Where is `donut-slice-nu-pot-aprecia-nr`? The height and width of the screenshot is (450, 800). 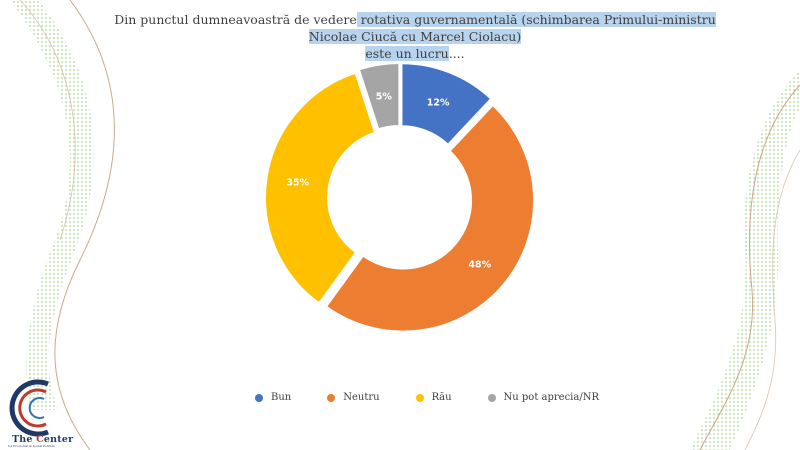
donut-slice-nu-pot-aprecia-nr is located at coordinates (379, 96).